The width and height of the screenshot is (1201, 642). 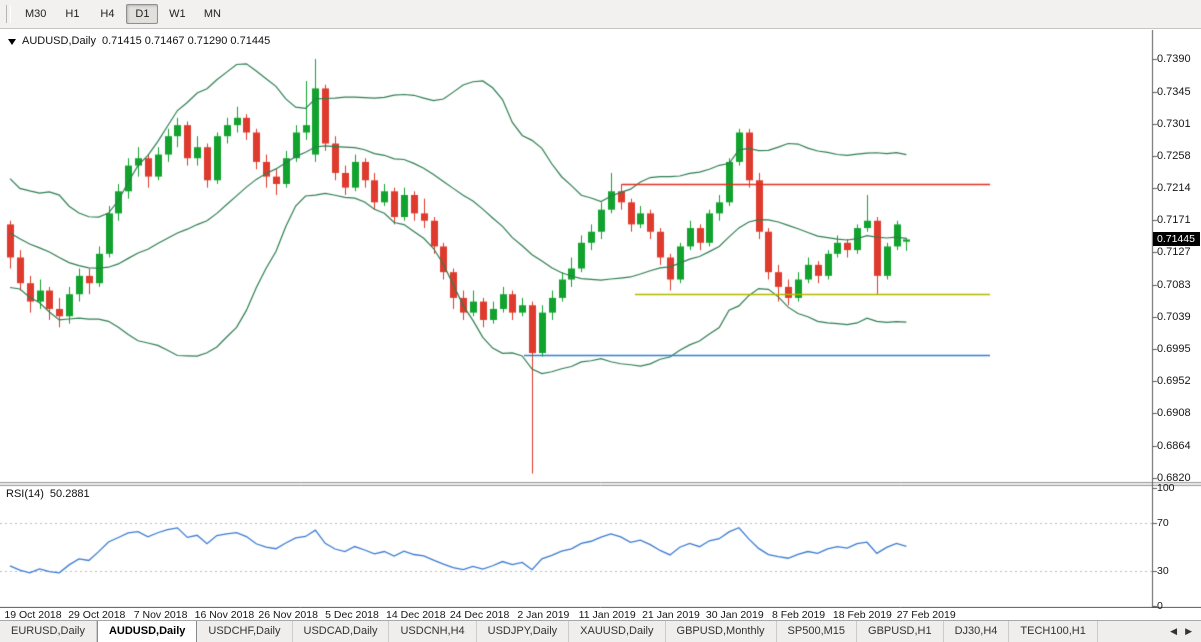 What do you see at coordinates (12, 42) in the screenshot?
I see `chart-corner-marker-icon` at bounding box center [12, 42].